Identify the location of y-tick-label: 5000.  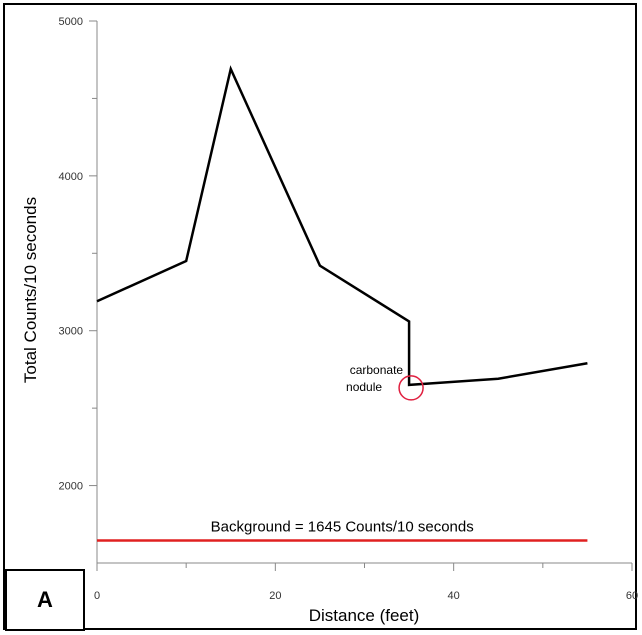
(71, 22).